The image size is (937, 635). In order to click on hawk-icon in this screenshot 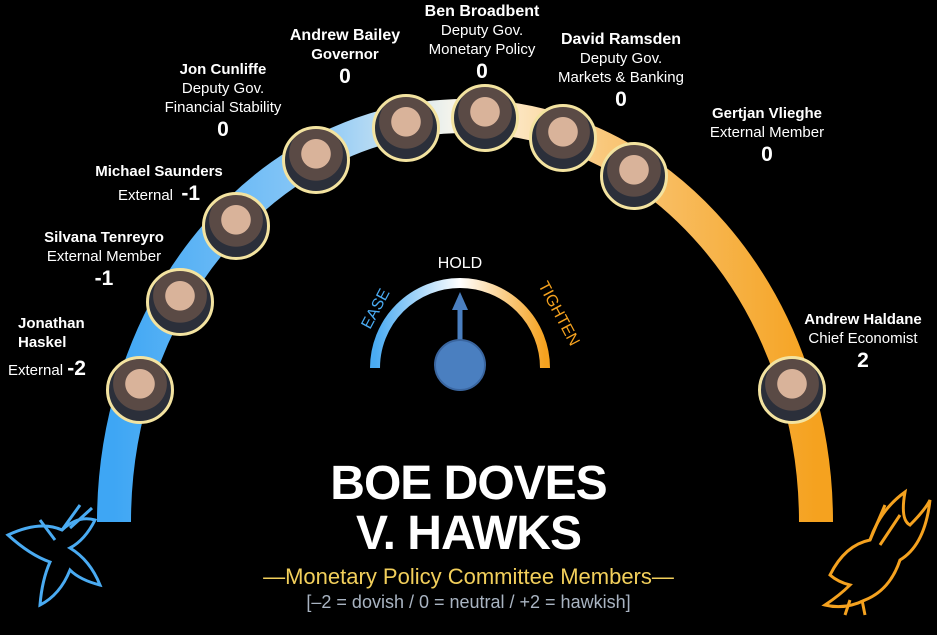, I will do `click(876, 552)`.